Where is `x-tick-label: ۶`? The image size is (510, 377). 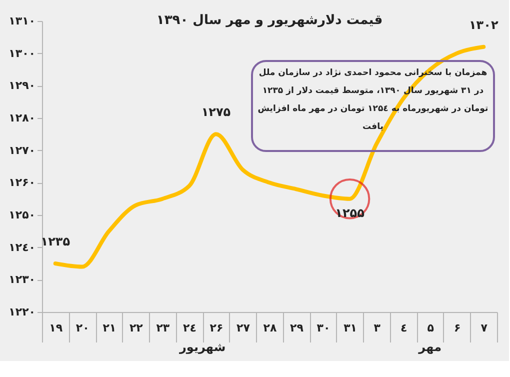
x-tick-label: ۶ is located at coordinates (457, 328).